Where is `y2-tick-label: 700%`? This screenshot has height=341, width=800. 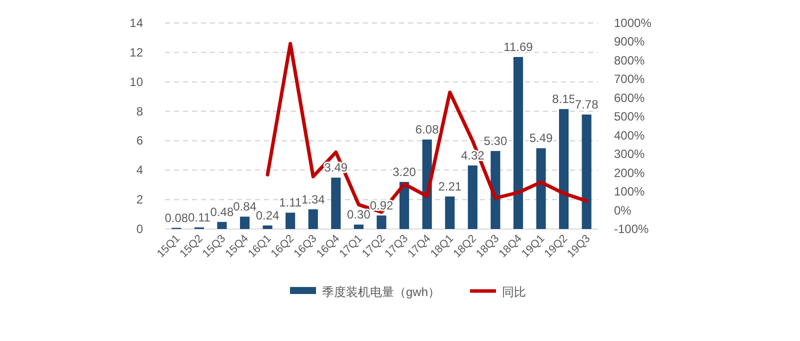
y2-tick-label: 700% is located at coordinates (630, 79).